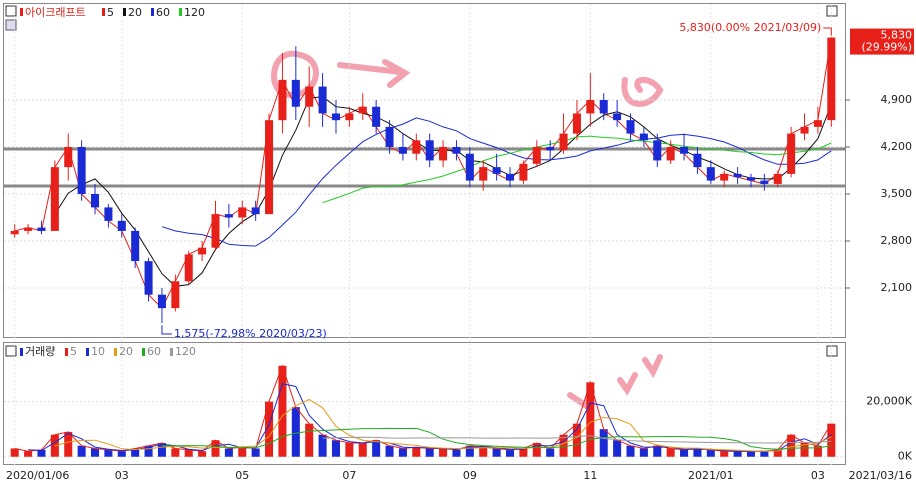 The image size is (916, 484). Describe the element at coordinates (886, 47) in the screenshot. I see `current-change: (29.99%)` at that location.